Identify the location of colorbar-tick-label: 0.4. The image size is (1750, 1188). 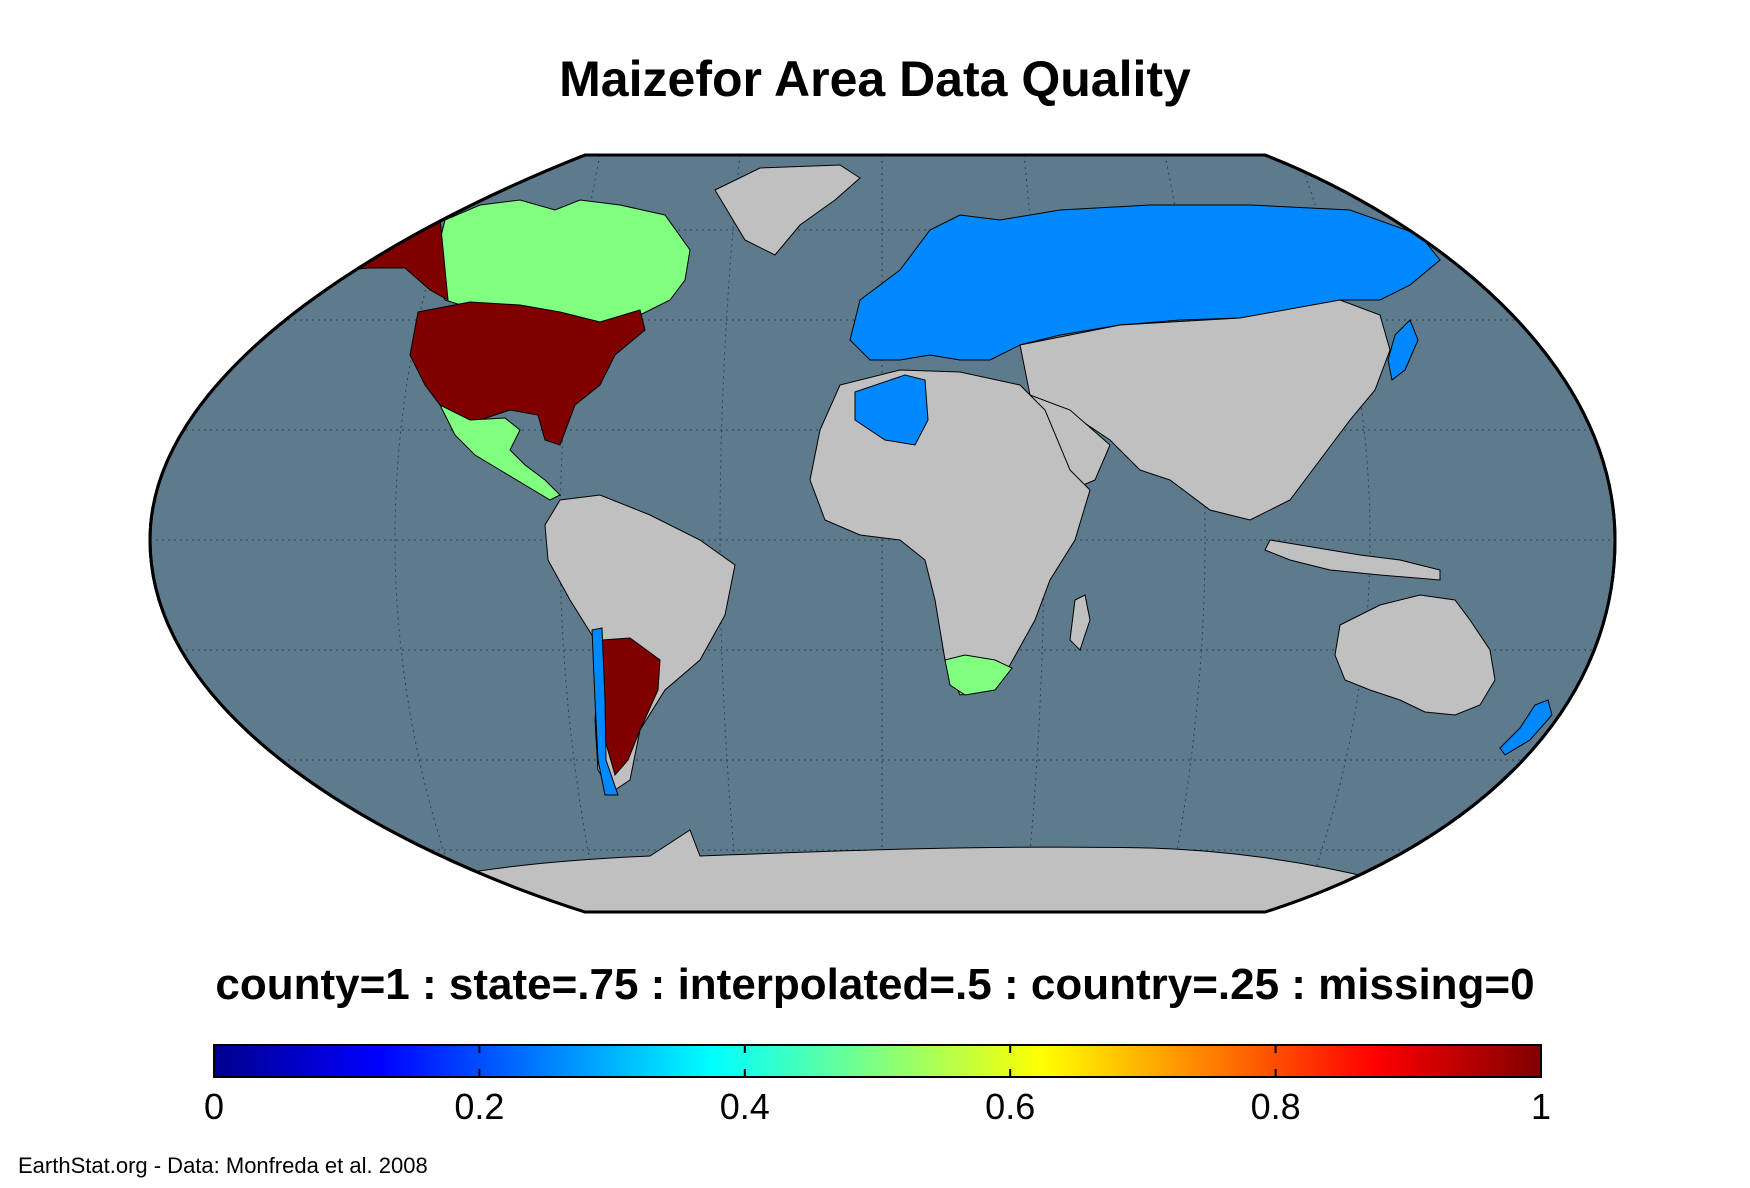
(745, 1106).